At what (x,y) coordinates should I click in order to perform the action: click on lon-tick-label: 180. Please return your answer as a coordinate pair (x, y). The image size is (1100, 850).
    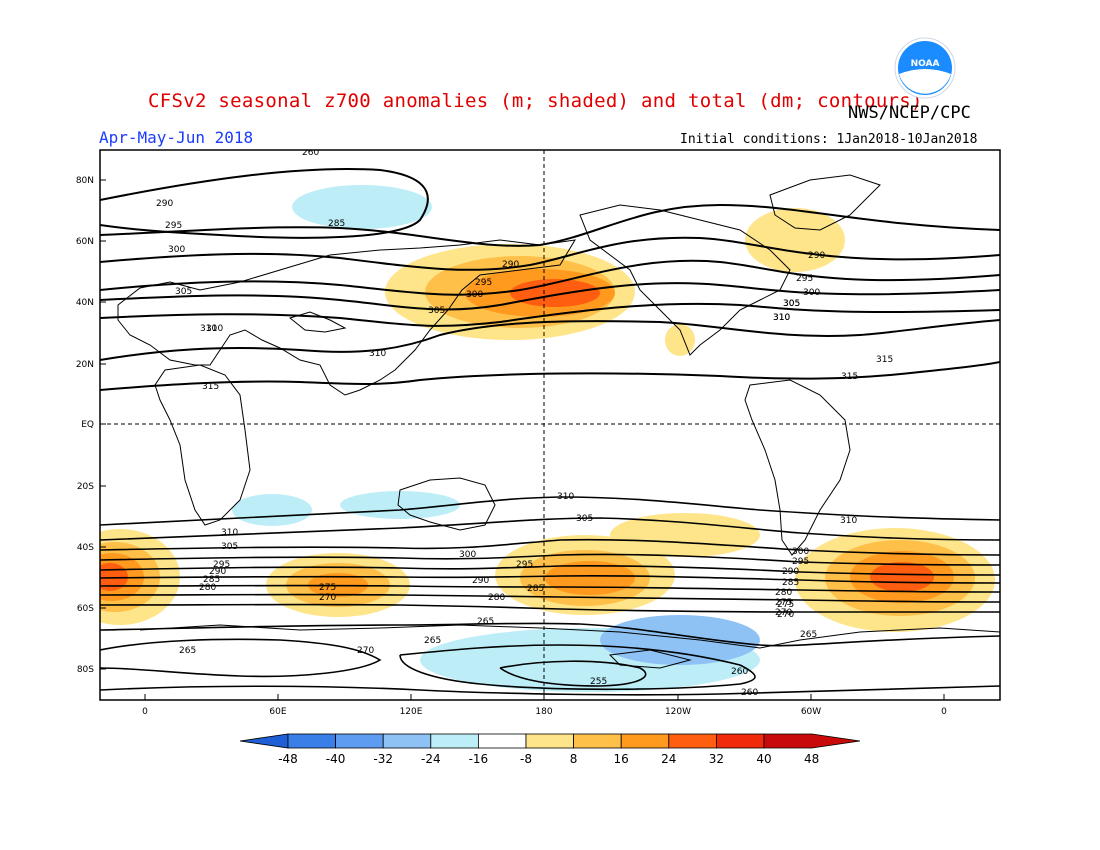
    Looking at the image, I should click on (543, 712).